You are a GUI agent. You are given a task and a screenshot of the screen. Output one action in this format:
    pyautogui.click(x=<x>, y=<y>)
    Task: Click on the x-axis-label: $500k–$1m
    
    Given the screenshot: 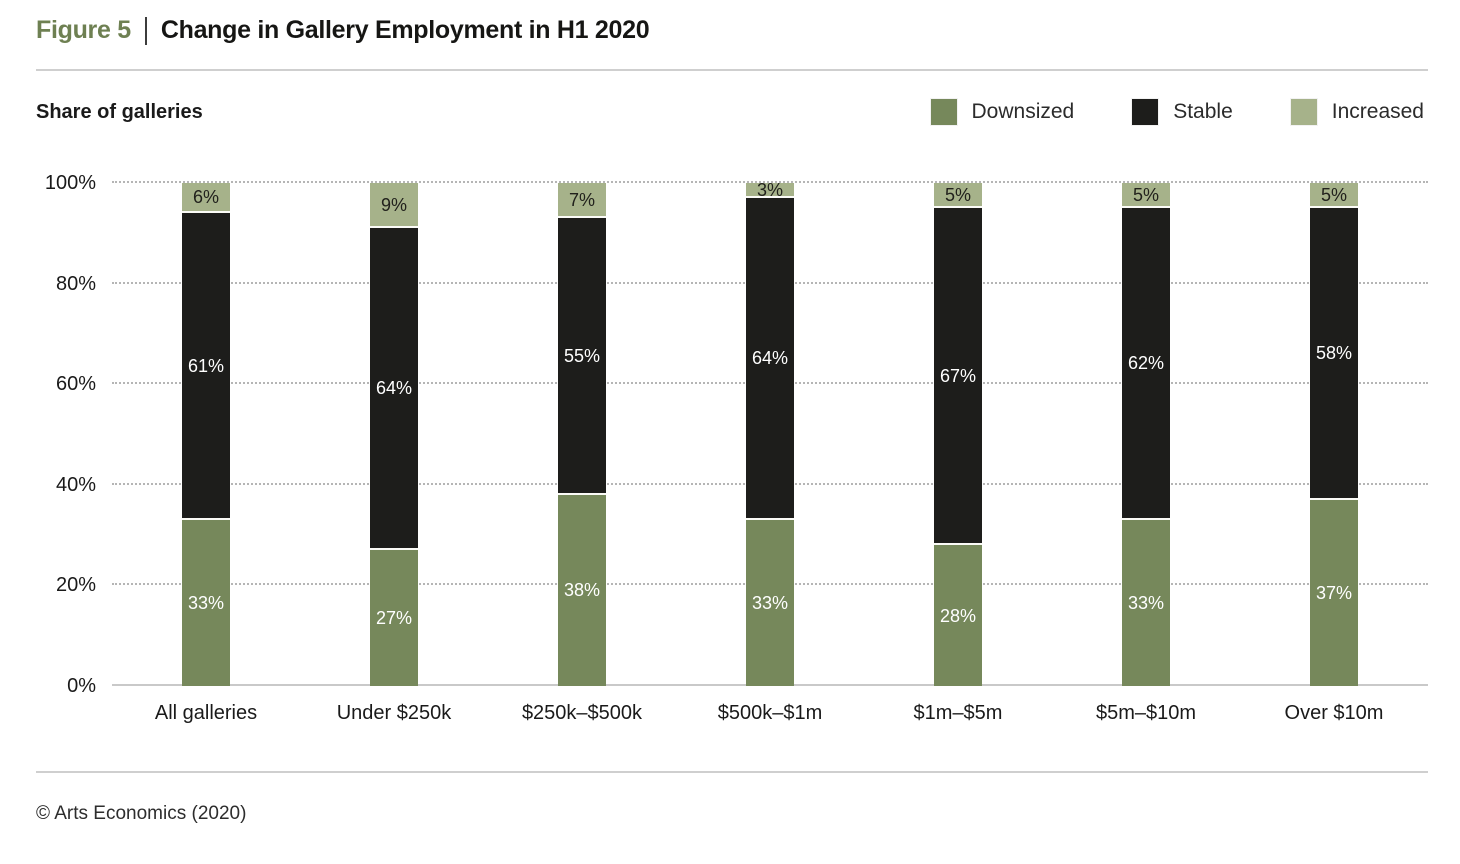 What is the action you would take?
    pyautogui.click(x=770, y=713)
    